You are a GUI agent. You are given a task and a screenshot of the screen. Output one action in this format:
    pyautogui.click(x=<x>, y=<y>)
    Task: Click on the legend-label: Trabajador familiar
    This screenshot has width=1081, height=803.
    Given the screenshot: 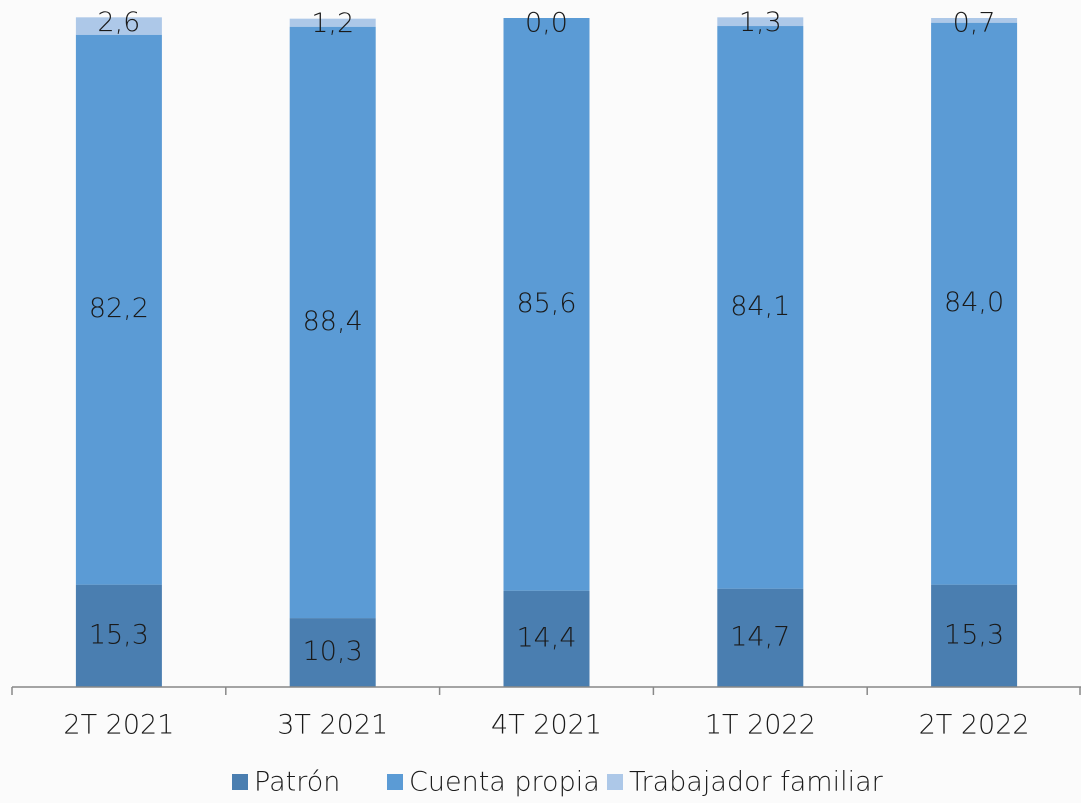 What is the action you would take?
    pyautogui.click(x=756, y=782)
    